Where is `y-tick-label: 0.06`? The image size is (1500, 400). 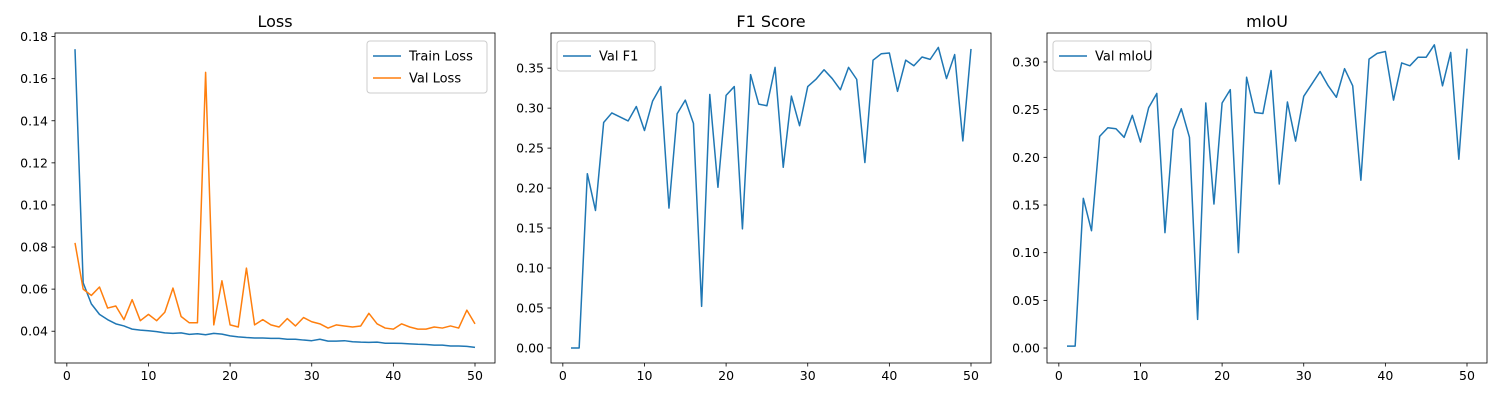
y-tick-label: 0.06 is located at coordinates (34, 289).